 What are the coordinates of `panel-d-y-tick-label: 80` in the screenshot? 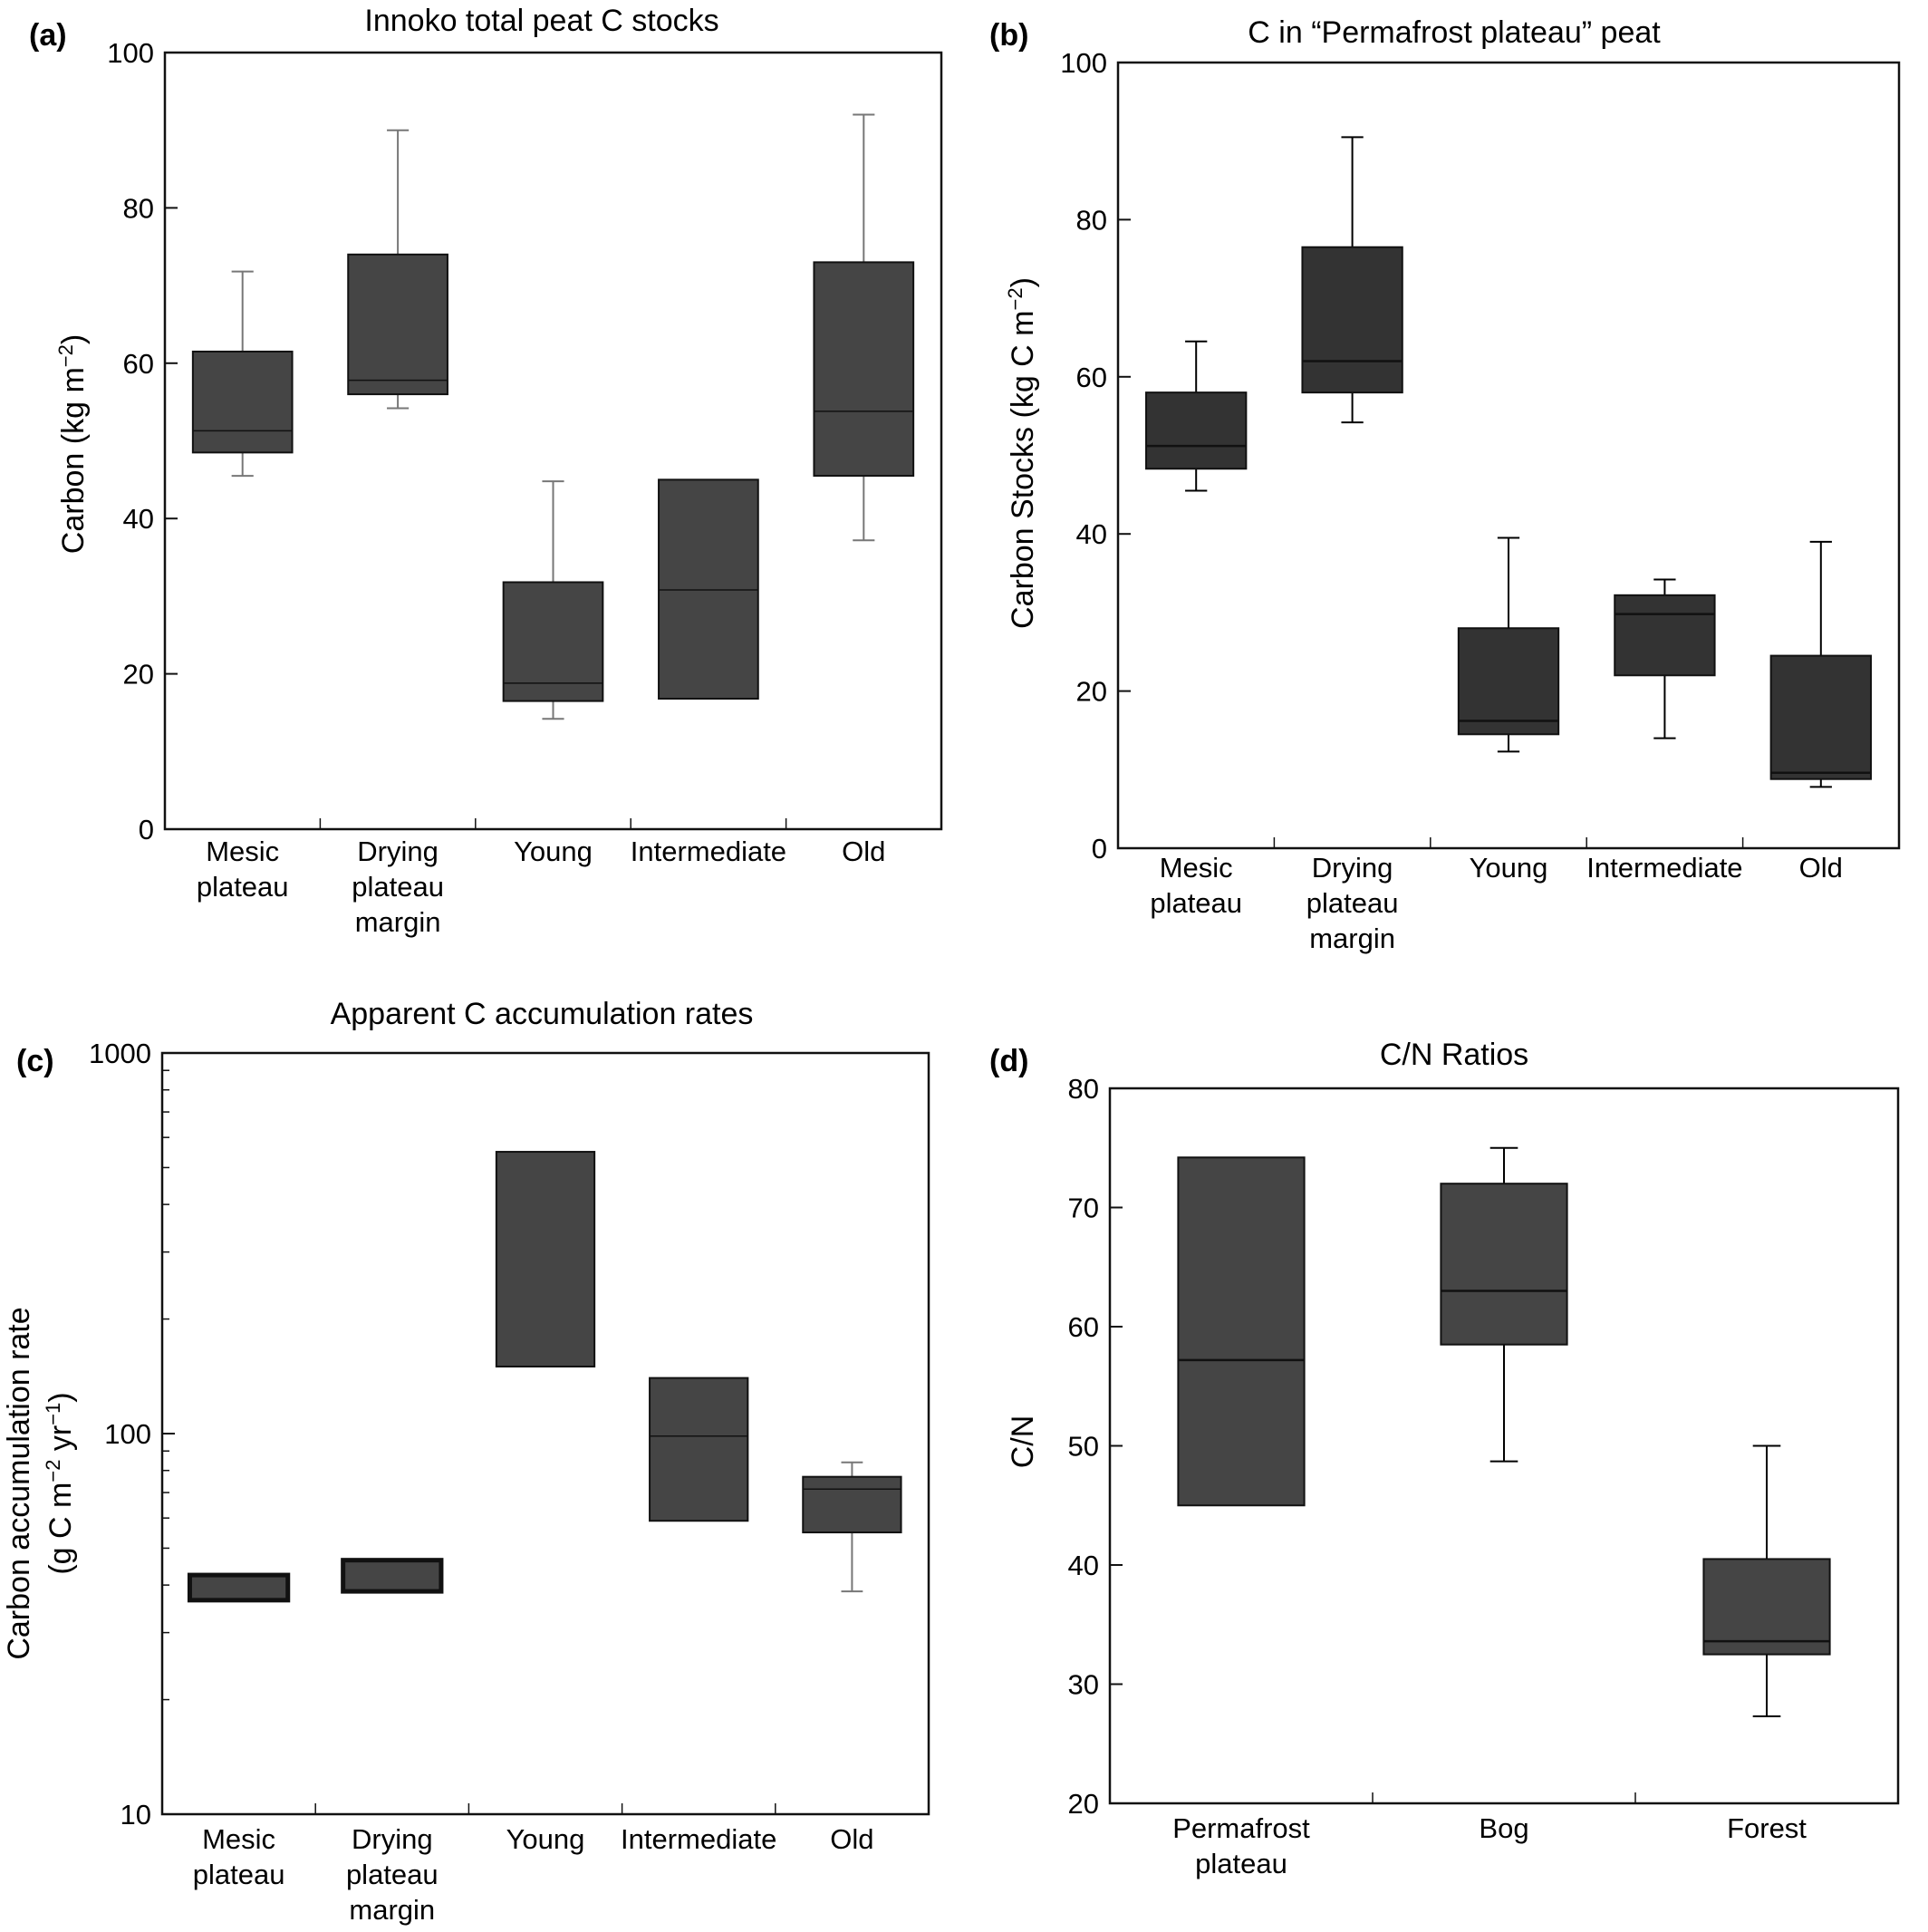 It's located at (1083, 1089).